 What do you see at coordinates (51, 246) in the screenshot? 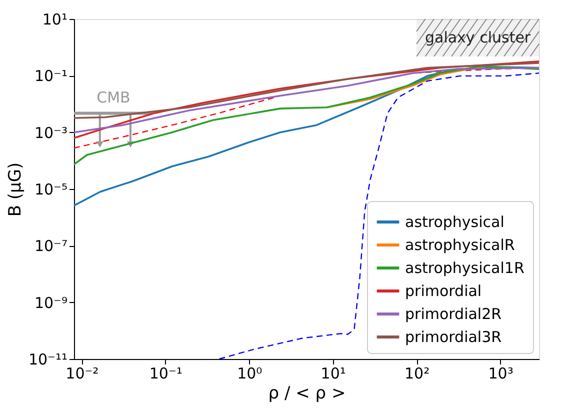
I see `y-tick-label: 10⁻⁷` at bounding box center [51, 246].